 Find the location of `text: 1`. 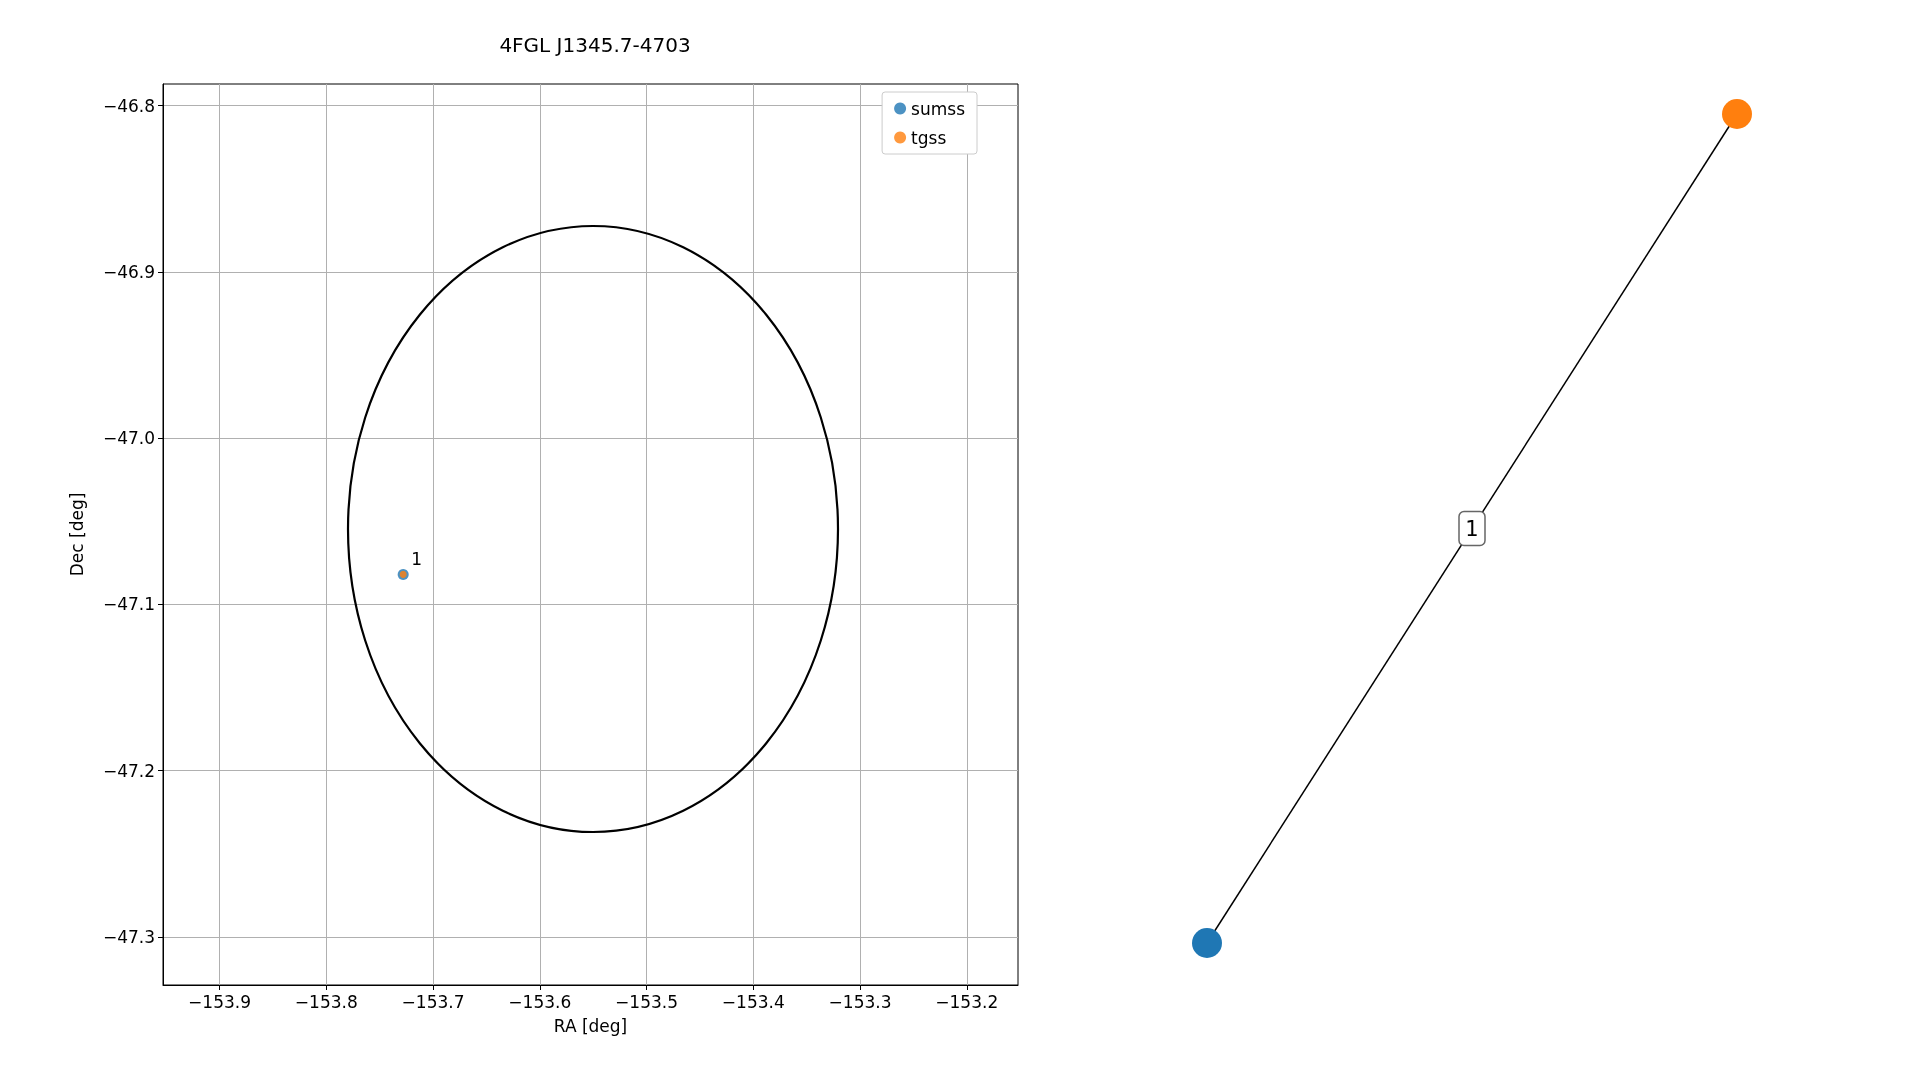

text: 1 is located at coordinates (1472, 528).